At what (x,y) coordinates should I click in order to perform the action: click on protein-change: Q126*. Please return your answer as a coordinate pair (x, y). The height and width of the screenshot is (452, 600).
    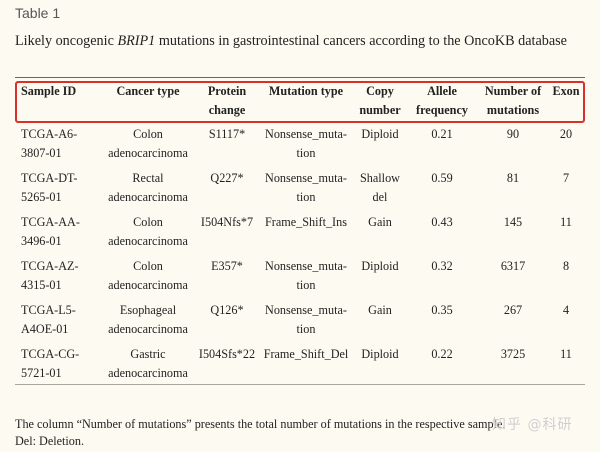
    Looking at the image, I should click on (227, 310).